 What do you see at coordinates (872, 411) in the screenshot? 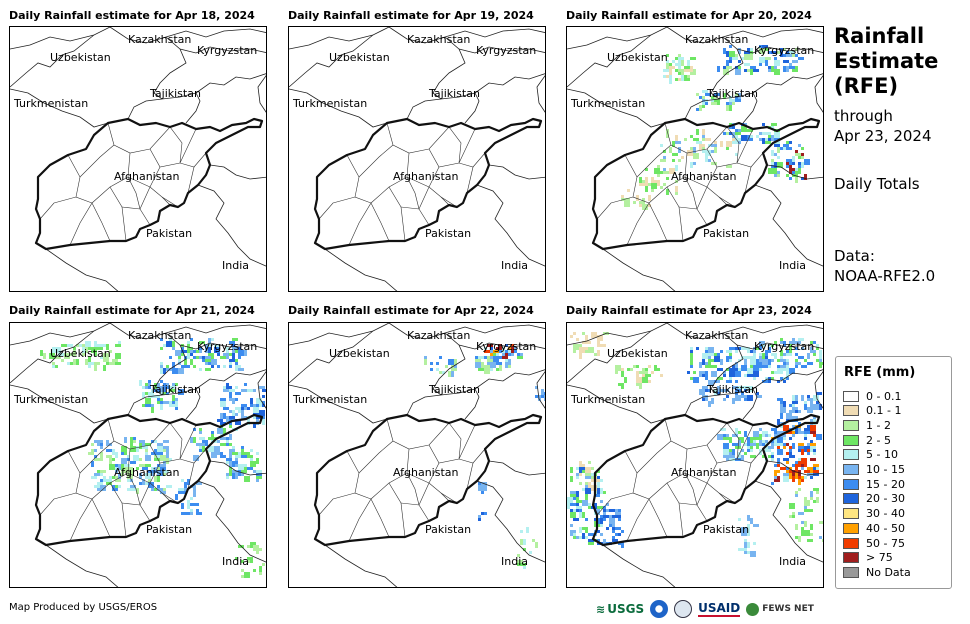
I see `legend-item: 0.1 - 1` at bounding box center [872, 411].